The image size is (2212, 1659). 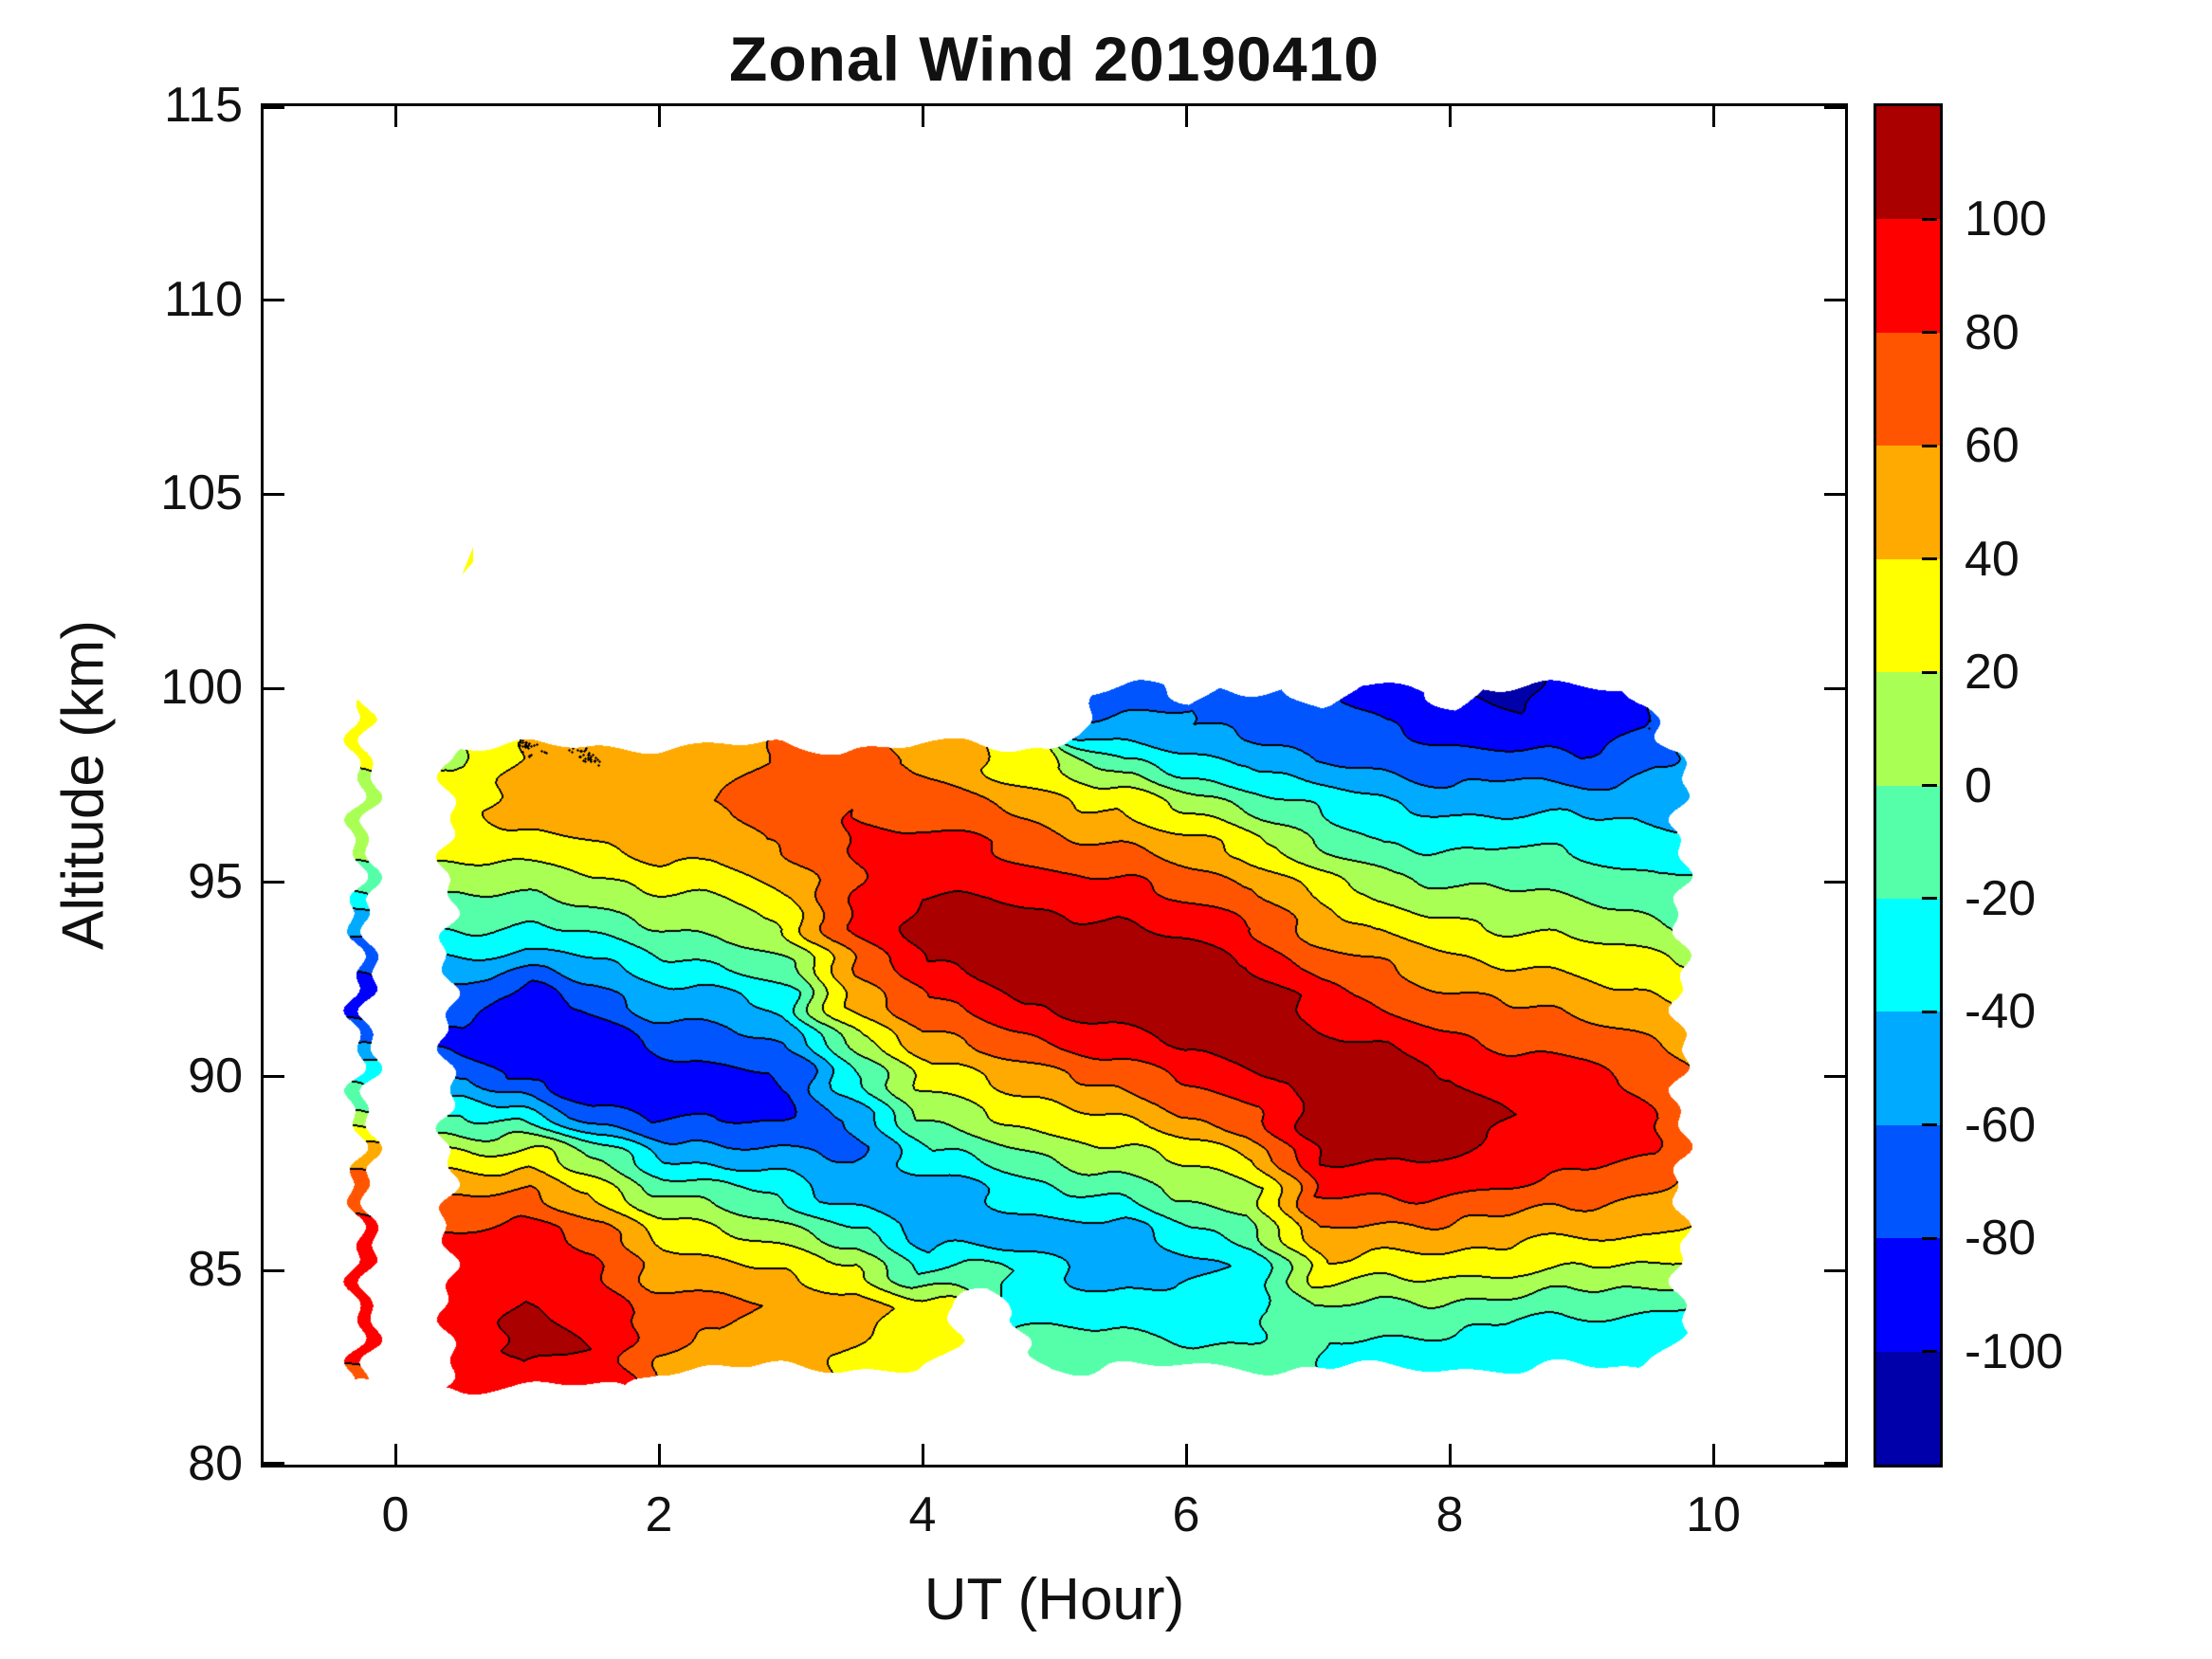 I want to click on colorbar, so click(x=1908, y=785).